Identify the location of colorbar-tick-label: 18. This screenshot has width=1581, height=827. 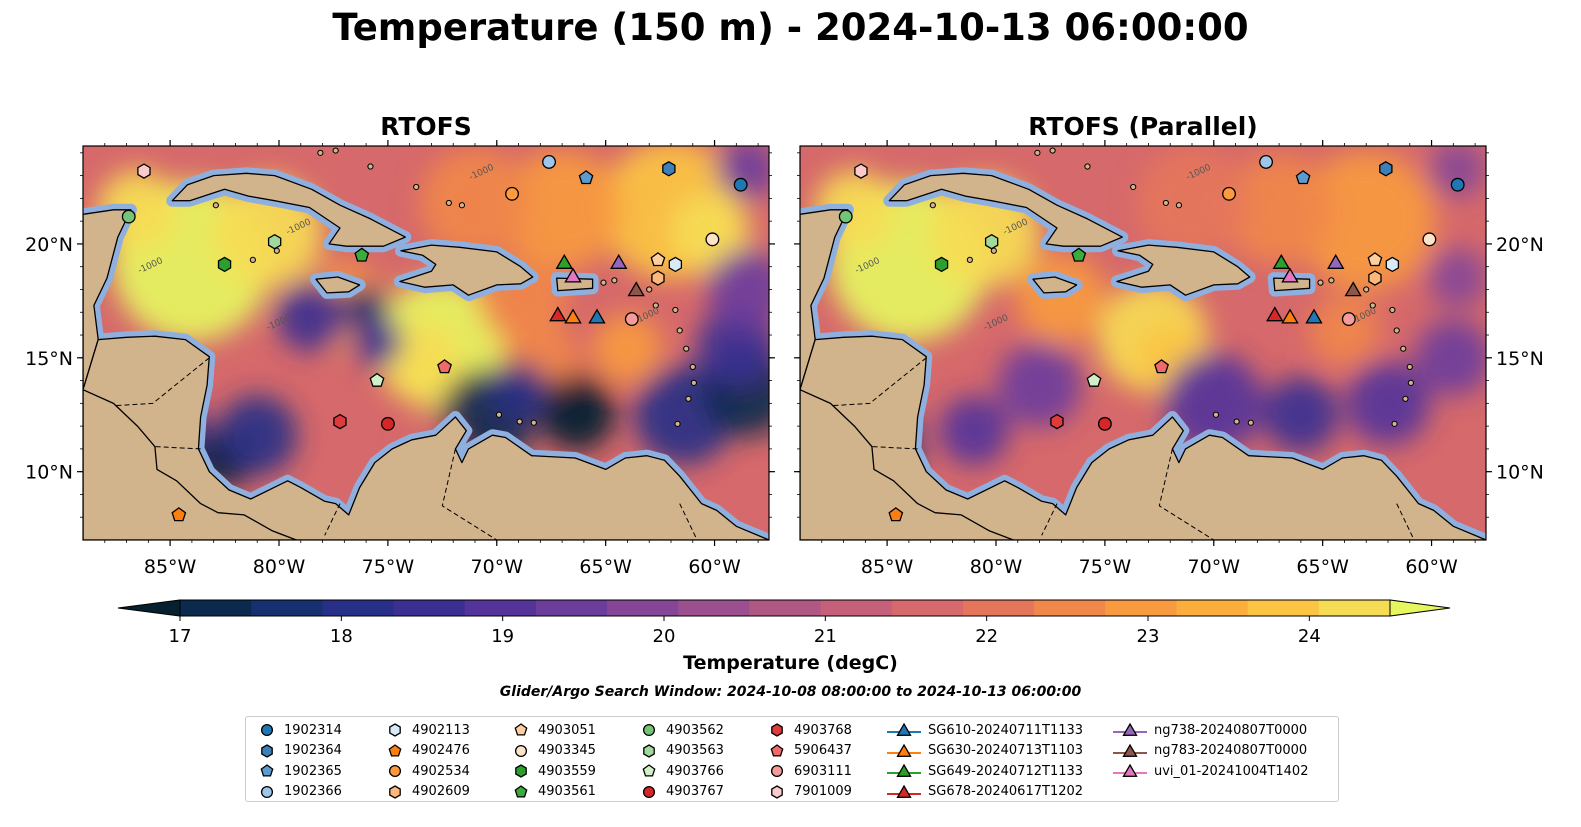
(341, 636).